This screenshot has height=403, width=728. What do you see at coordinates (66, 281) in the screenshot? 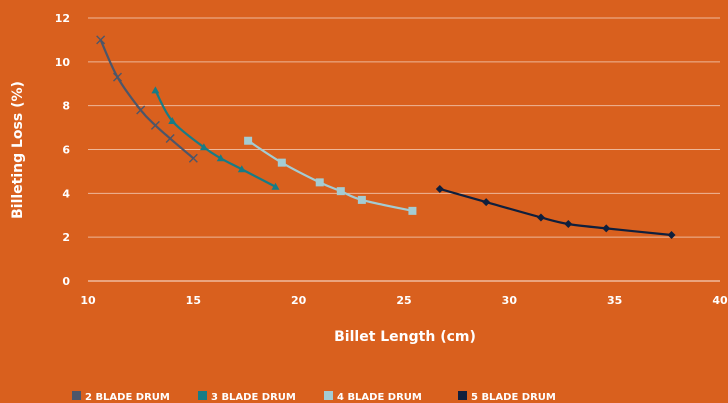
I see `y-tick-label: 0` at bounding box center [66, 281].